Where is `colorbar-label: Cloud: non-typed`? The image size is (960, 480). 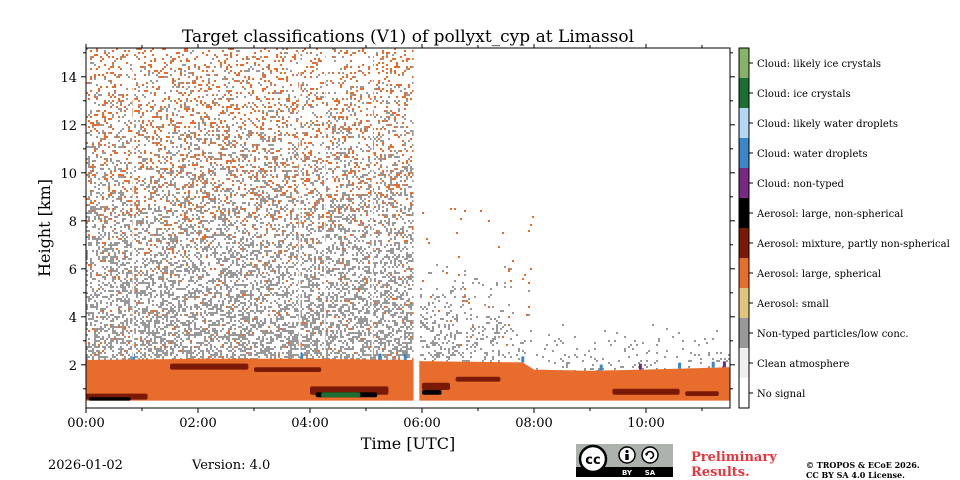 colorbar-label: Cloud: non-typed is located at coordinates (801, 184).